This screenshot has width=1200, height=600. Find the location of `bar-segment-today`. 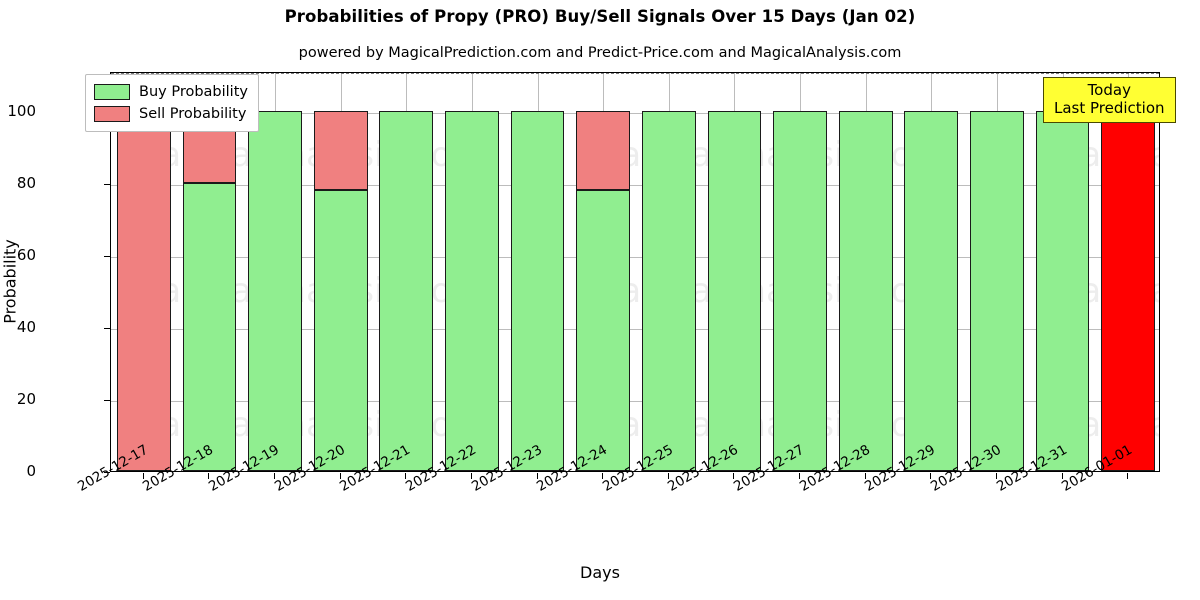

bar-segment-today is located at coordinates (1128, 290).